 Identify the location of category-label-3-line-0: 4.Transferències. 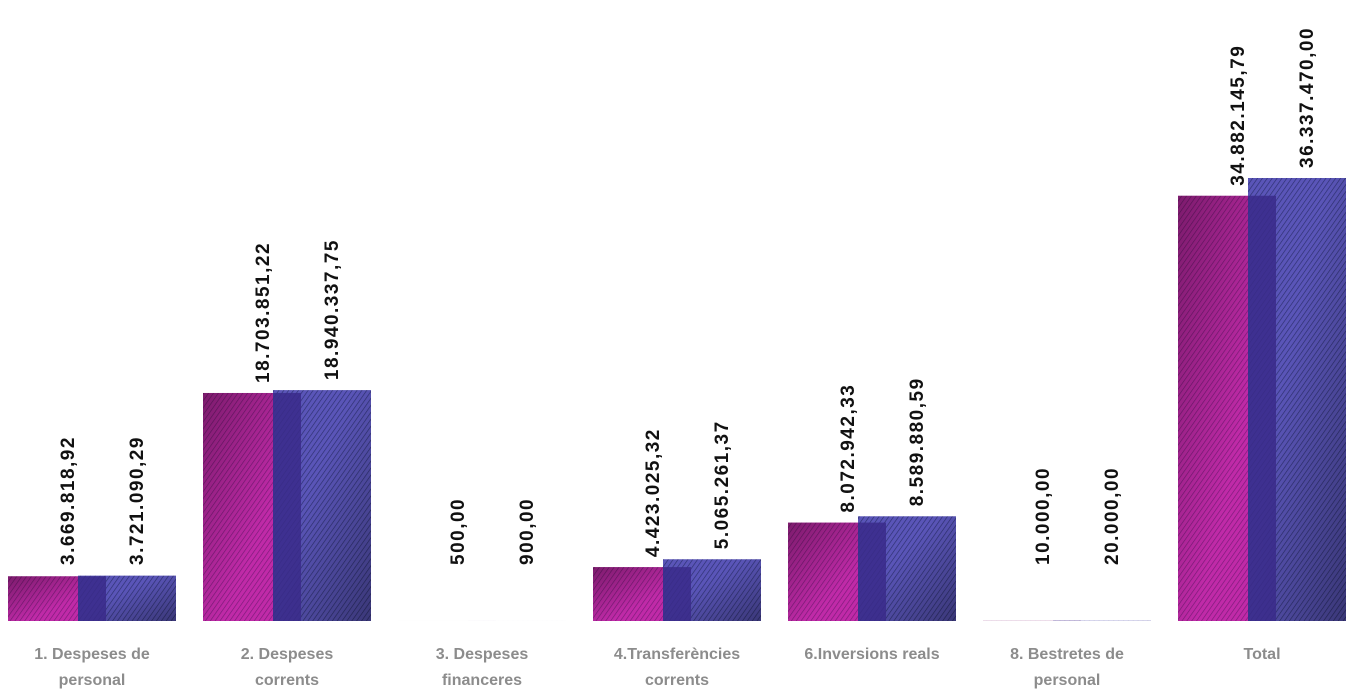
(677, 654).